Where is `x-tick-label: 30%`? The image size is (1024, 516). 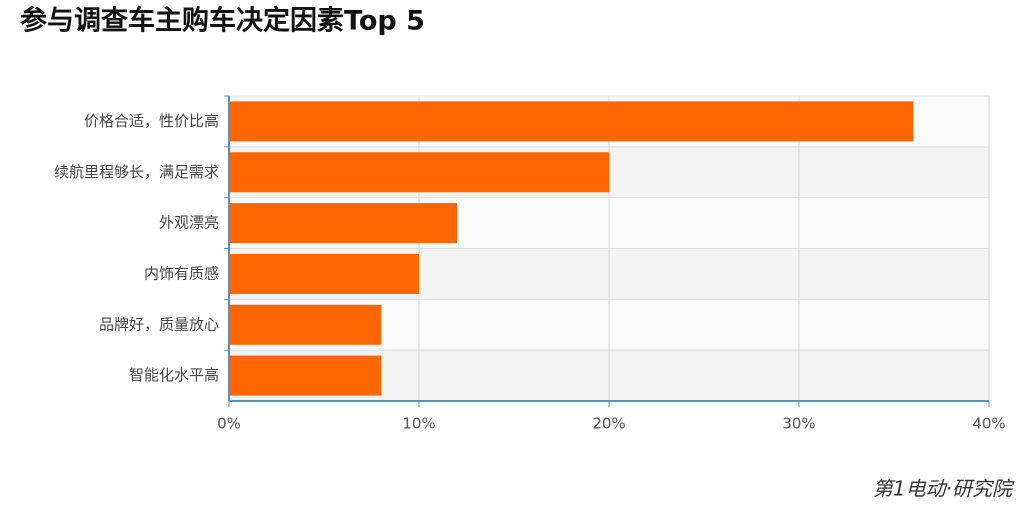 x-tick-label: 30% is located at coordinates (798, 424).